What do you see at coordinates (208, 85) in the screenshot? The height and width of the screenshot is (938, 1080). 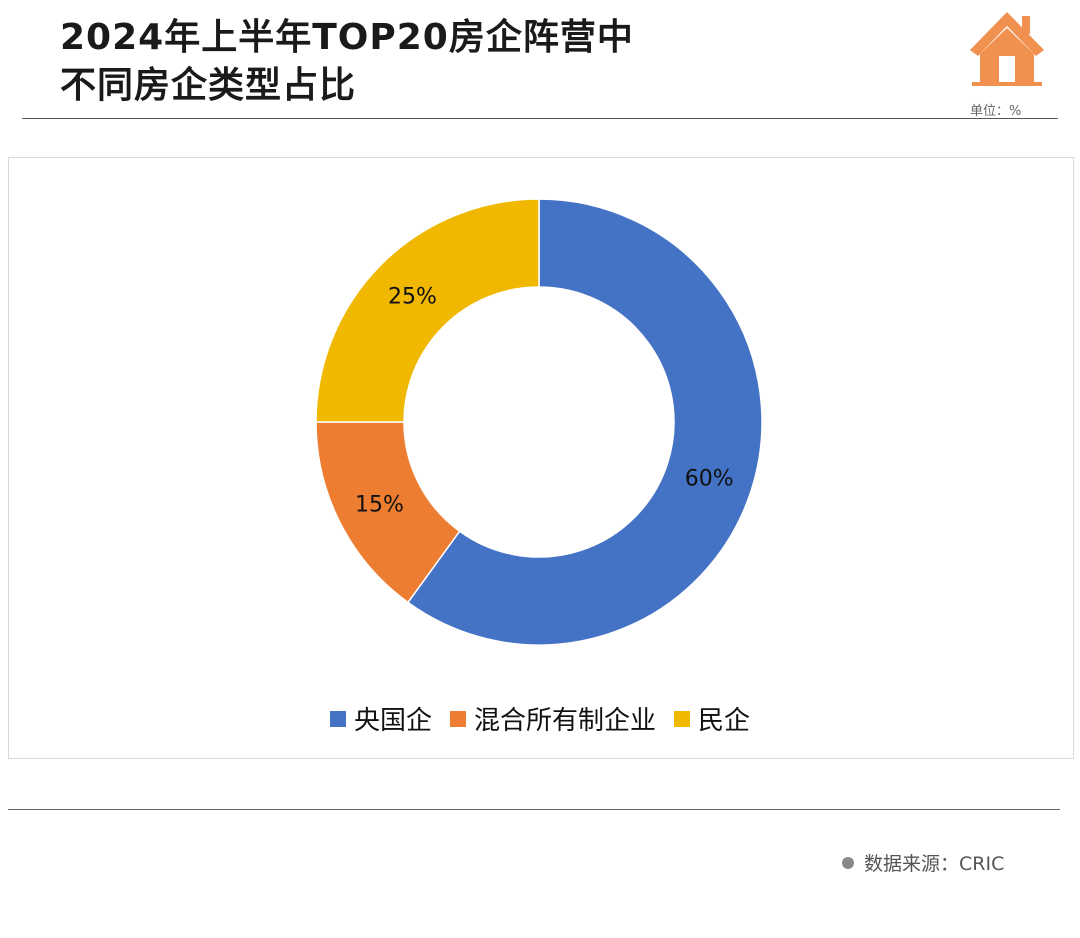 I see `chart-title-line2: 不同房企类型占比` at bounding box center [208, 85].